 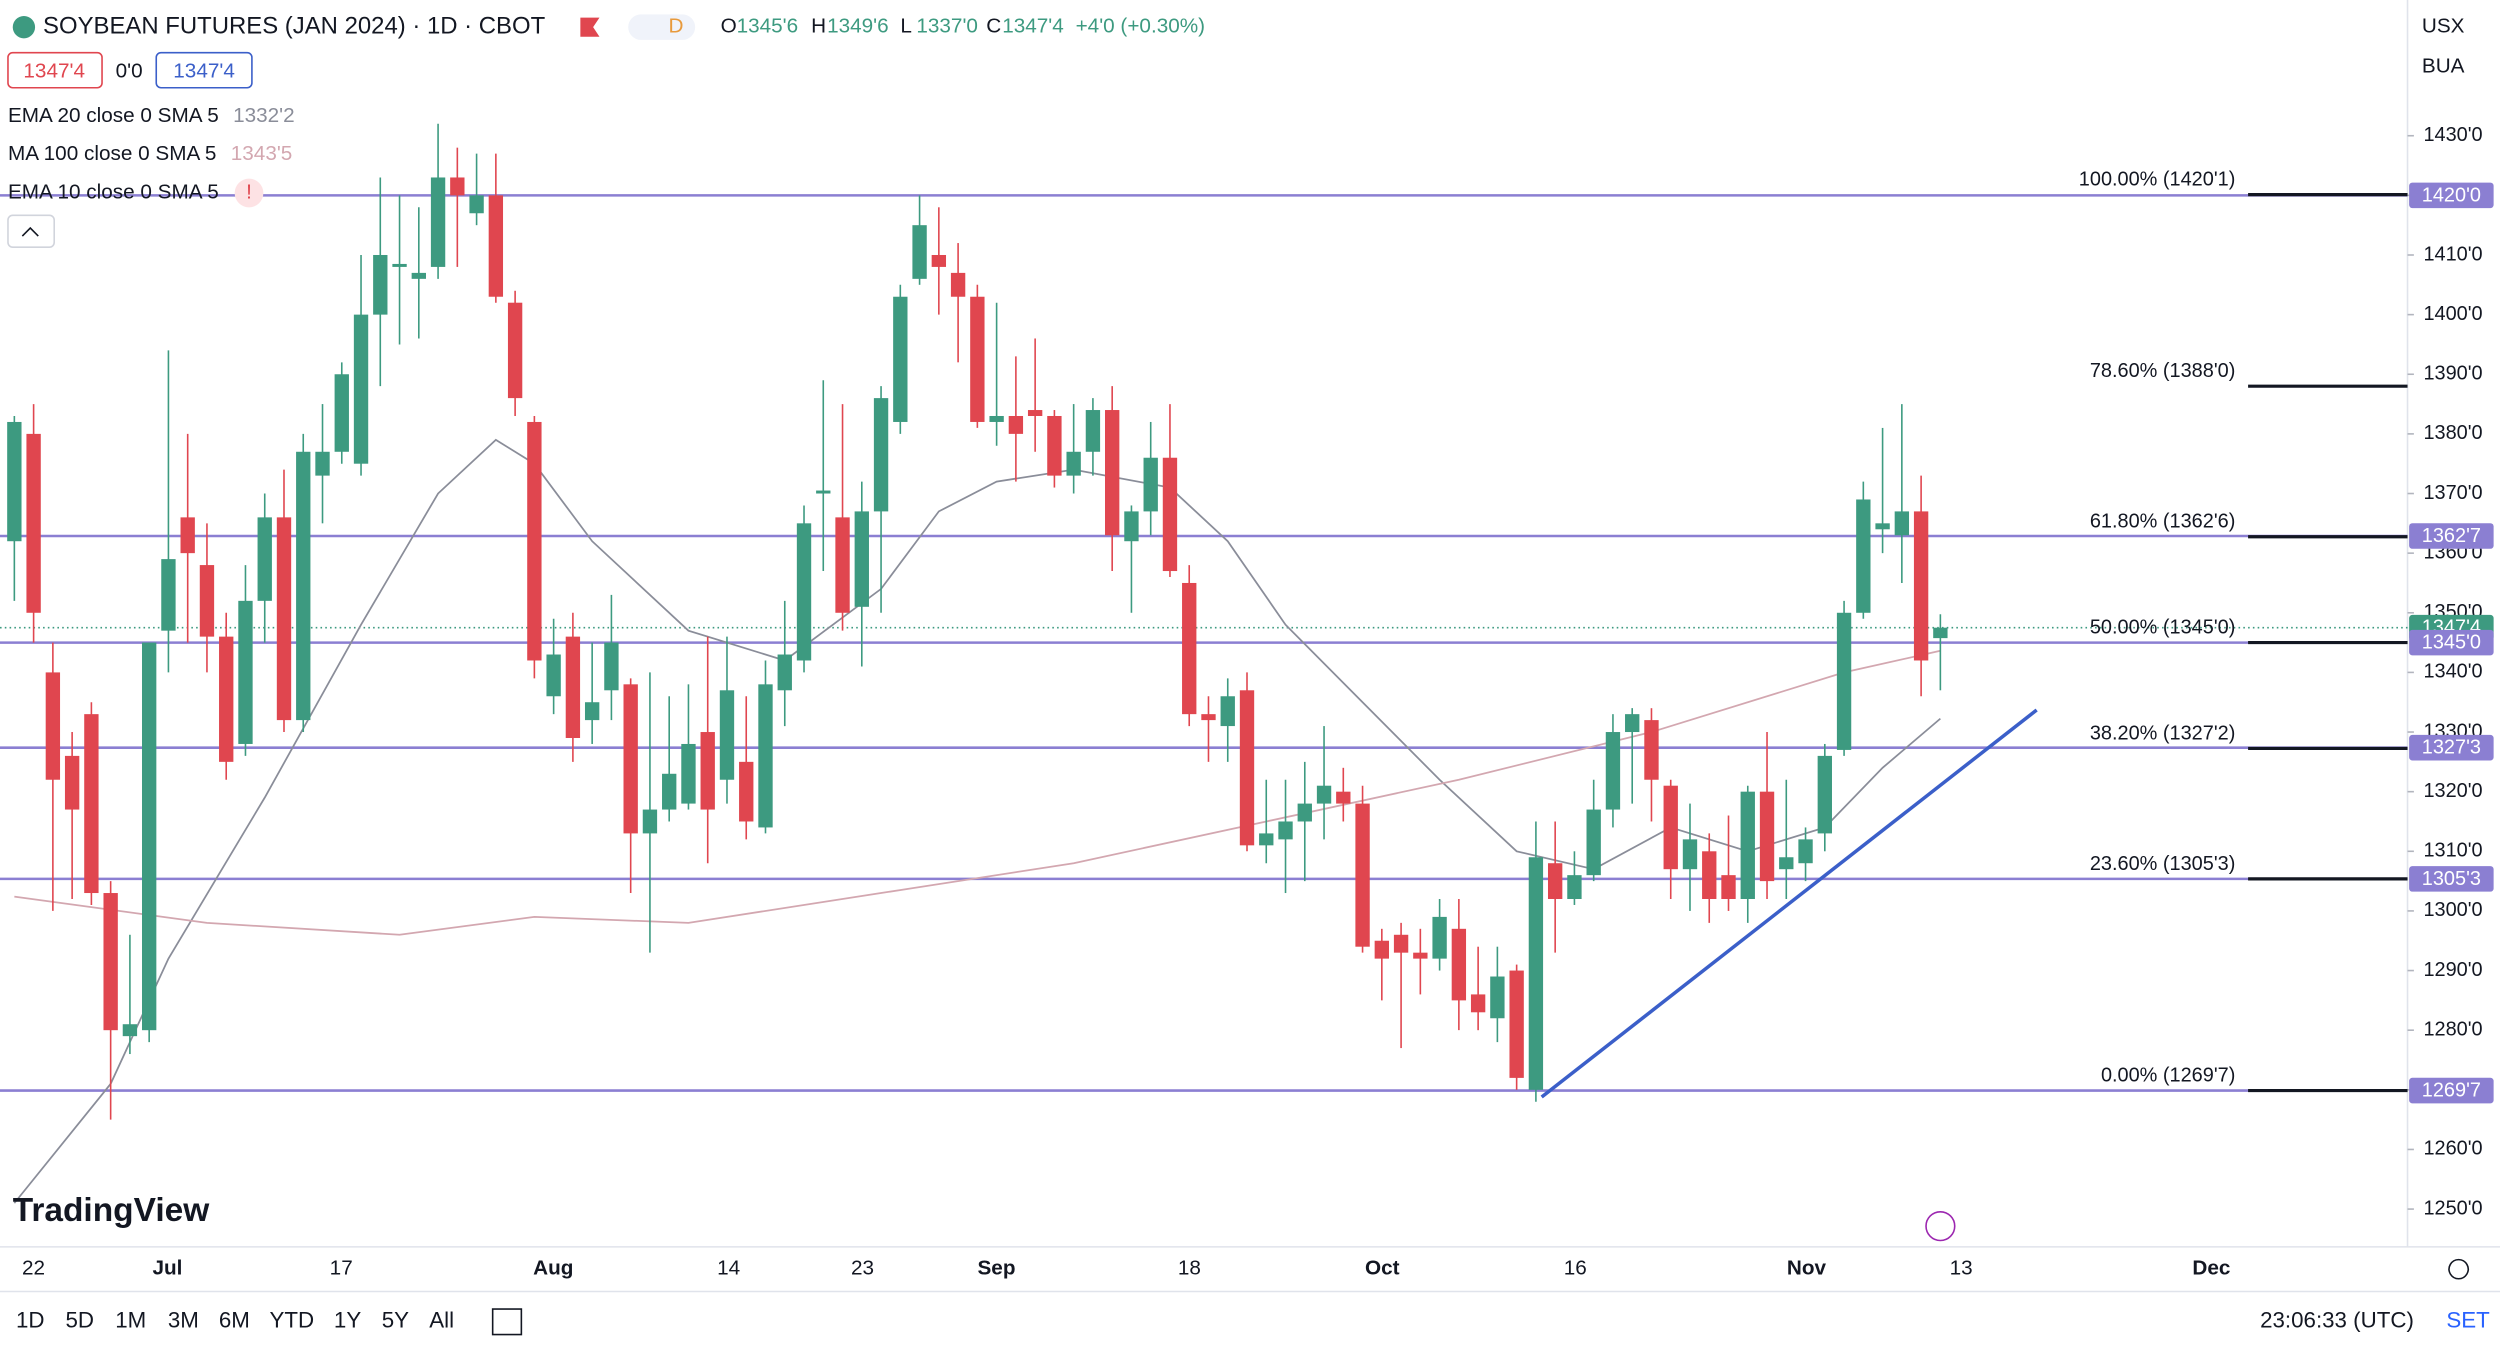 What do you see at coordinates (341, 1268) in the screenshot?
I see `x-tick-label: 17` at bounding box center [341, 1268].